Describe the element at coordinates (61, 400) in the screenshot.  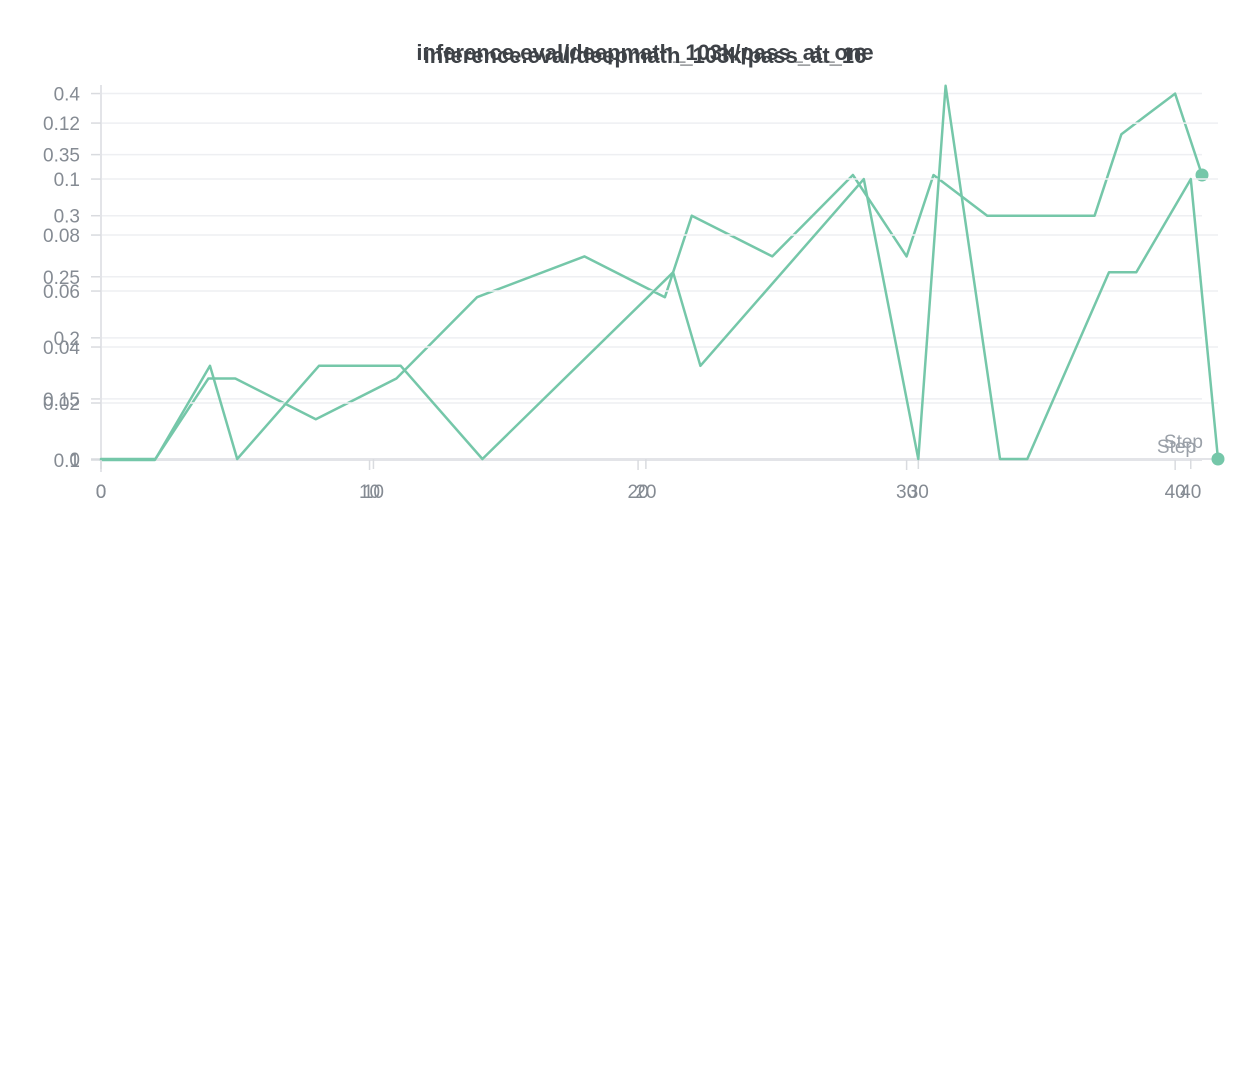
I see `y-tick-label: 0.15` at that location.